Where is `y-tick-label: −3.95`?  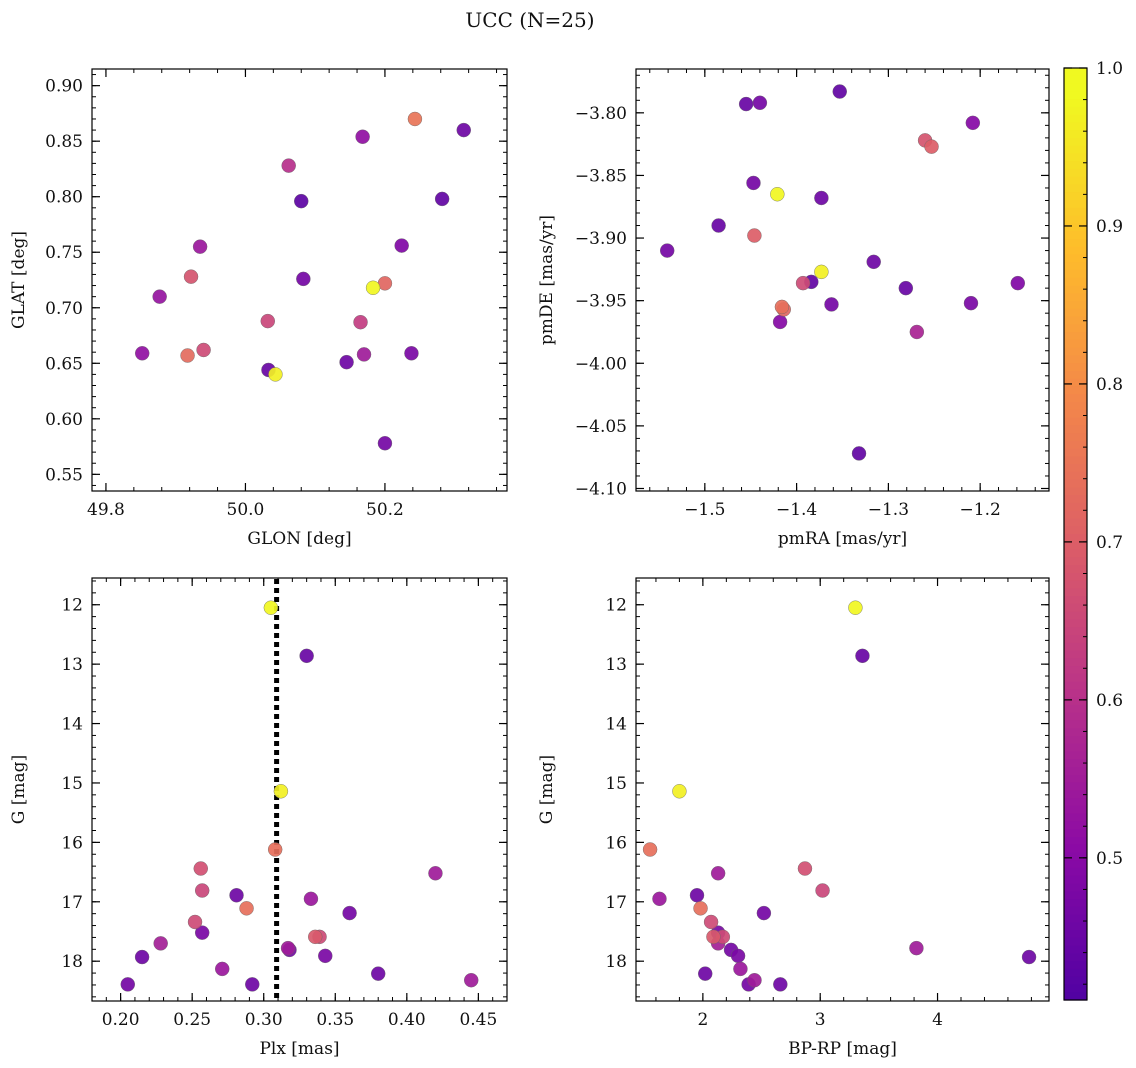 y-tick-label: −3.95 is located at coordinates (601, 302).